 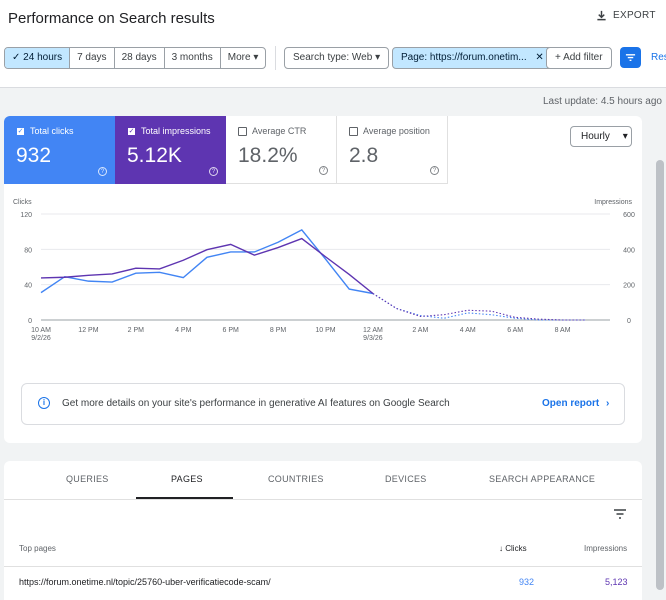 I want to click on filter-rows-icon, so click(x=620, y=514).